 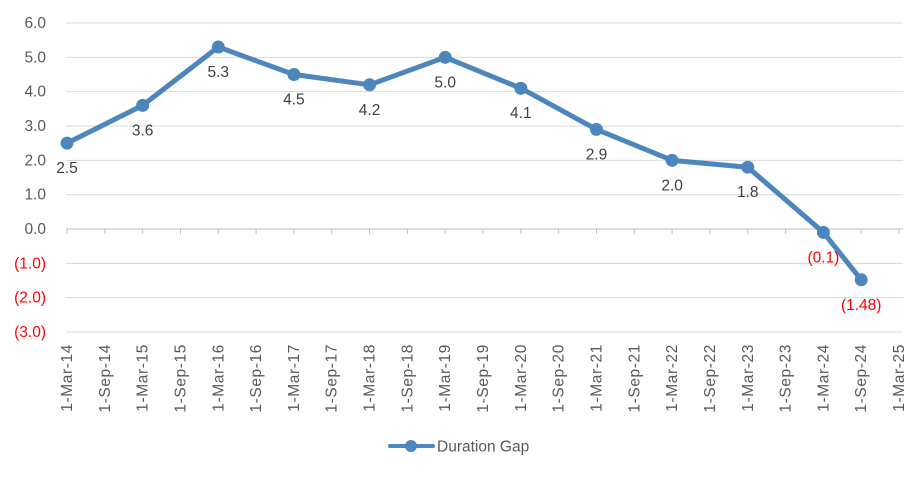 What do you see at coordinates (67, 168) in the screenshot?
I see `data-point-label: 2.5` at bounding box center [67, 168].